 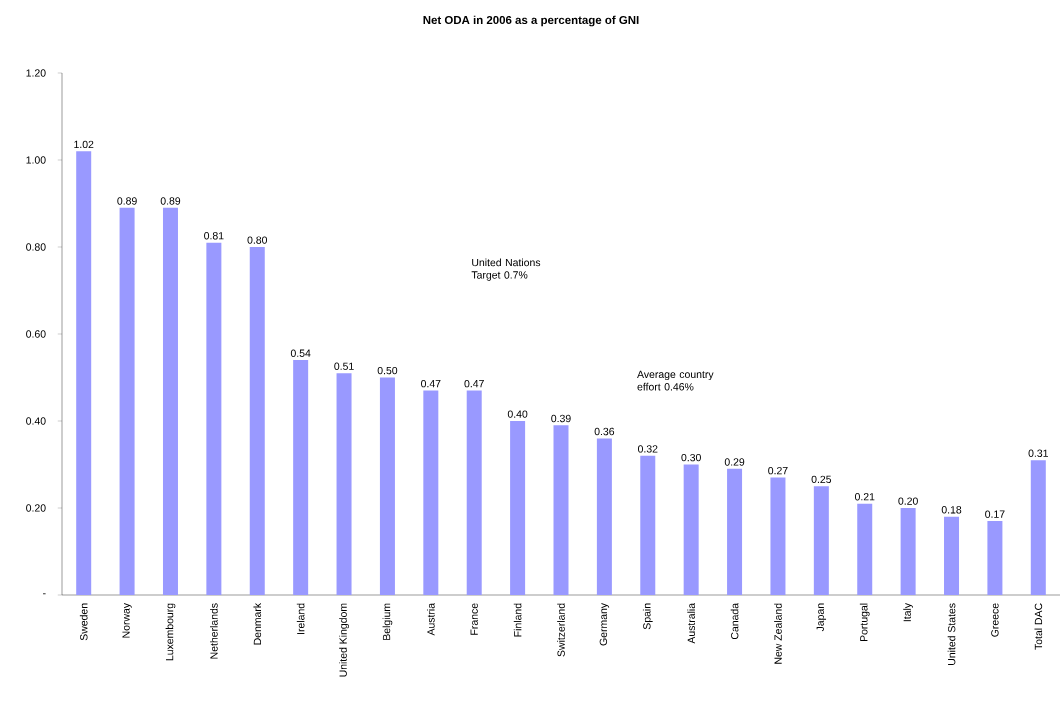 I want to click on x-tick-label: Canada, so click(x=734, y=621).